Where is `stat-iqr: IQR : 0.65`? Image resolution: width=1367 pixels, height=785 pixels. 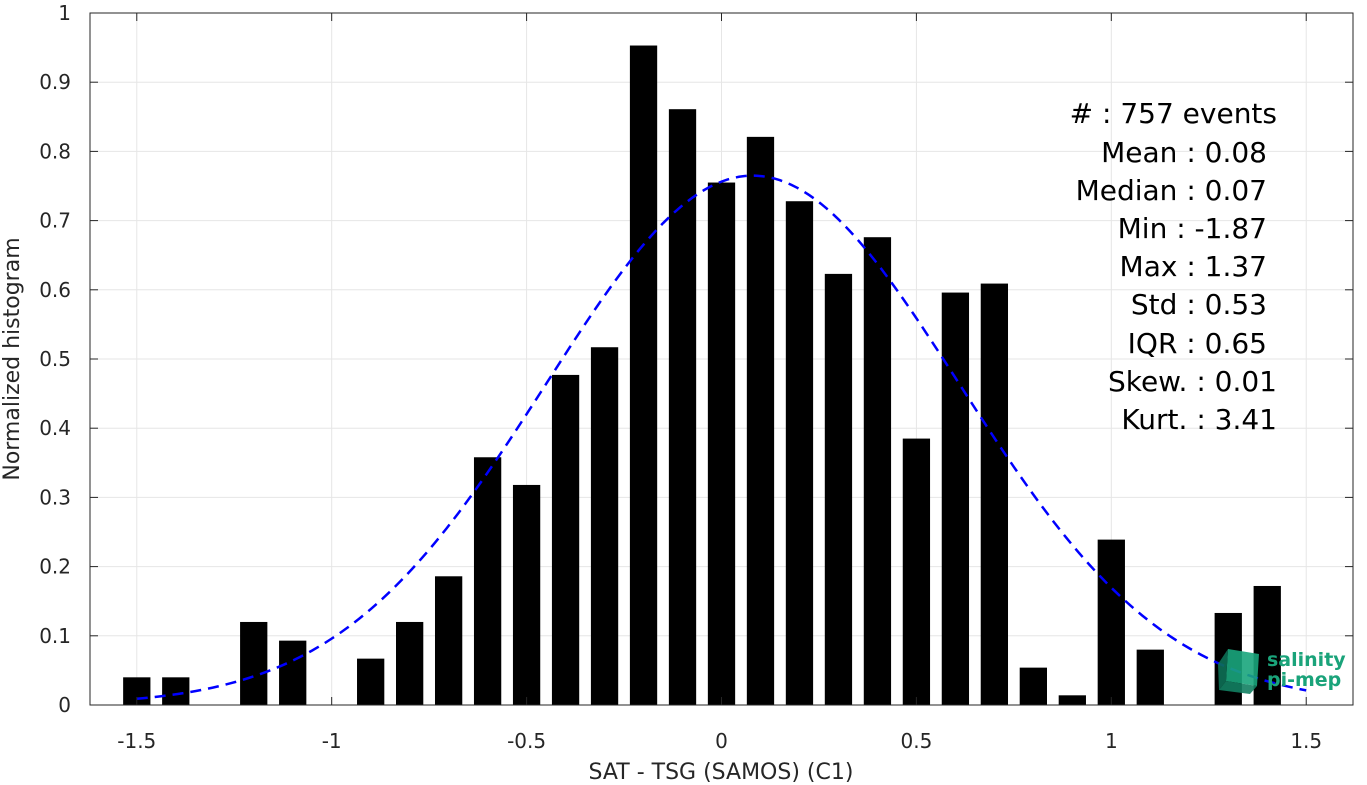 stat-iqr: IQR : 0.65 is located at coordinates (1197, 343).